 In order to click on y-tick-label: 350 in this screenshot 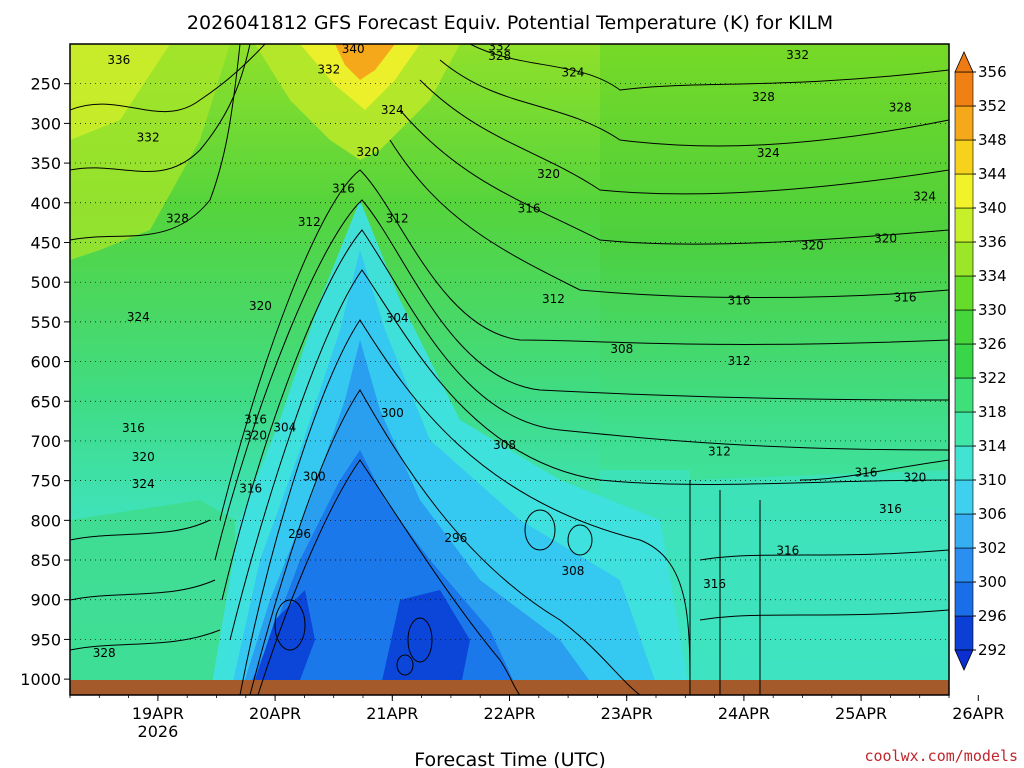, I will do `click(45, 163)`.